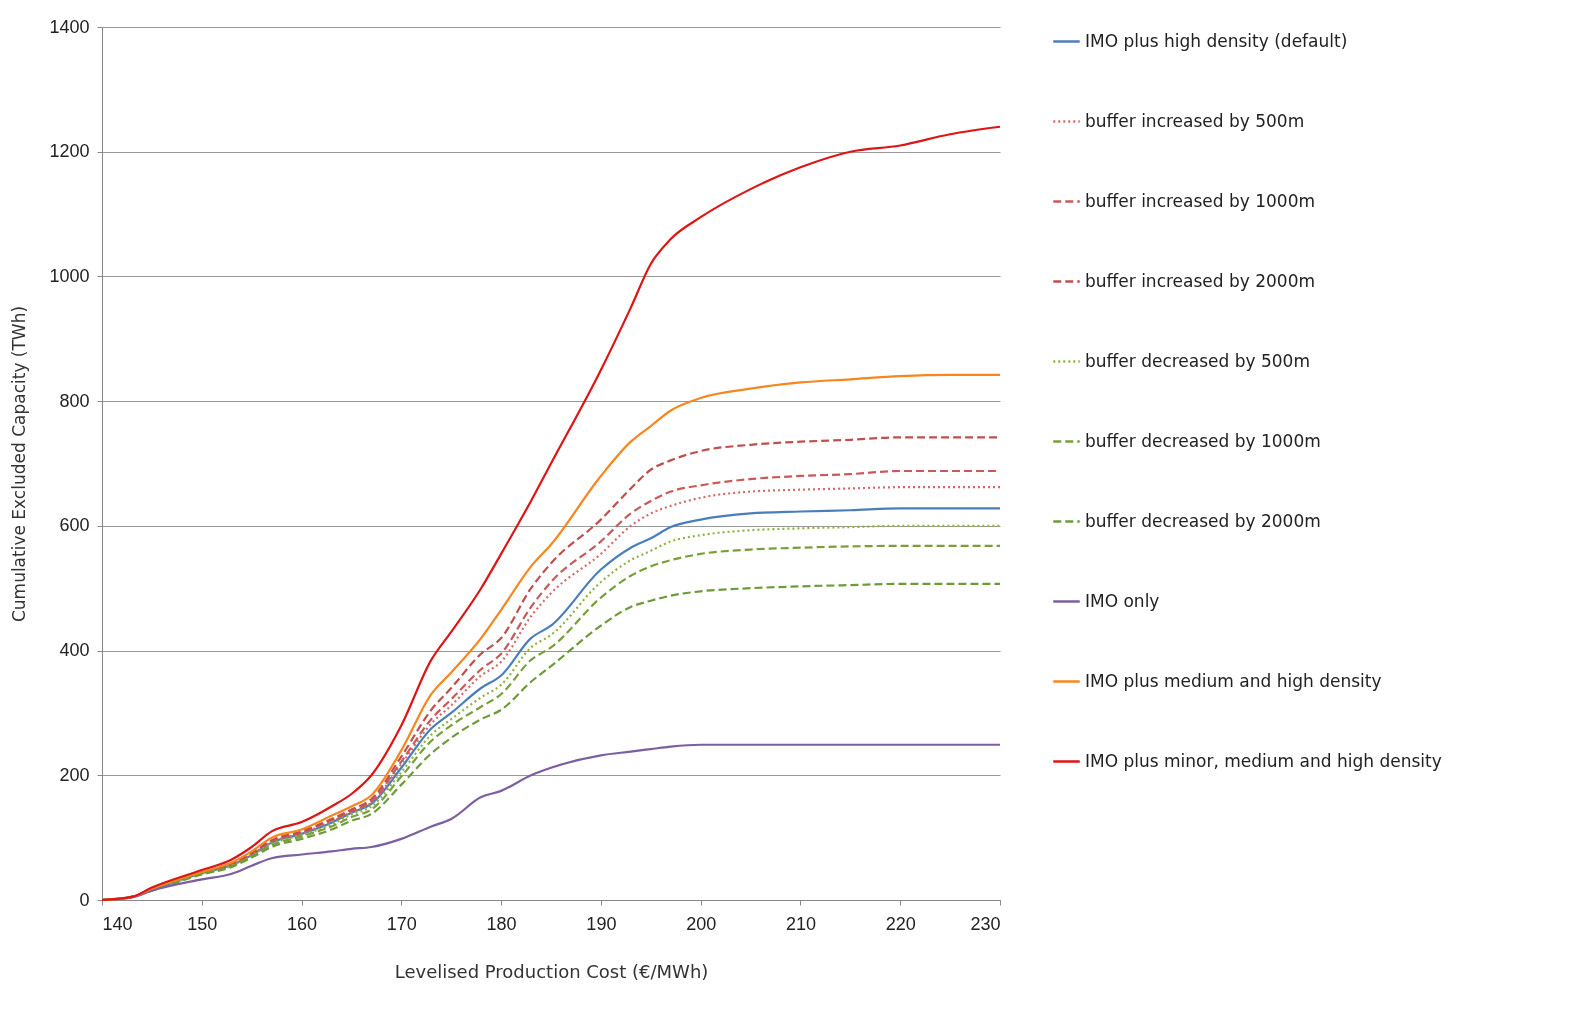  What do you see at coordinates (1200, 280) in the screenshot?
I see `legend-label: buffer increased by 2000m` at bounding box center [1200, 280].